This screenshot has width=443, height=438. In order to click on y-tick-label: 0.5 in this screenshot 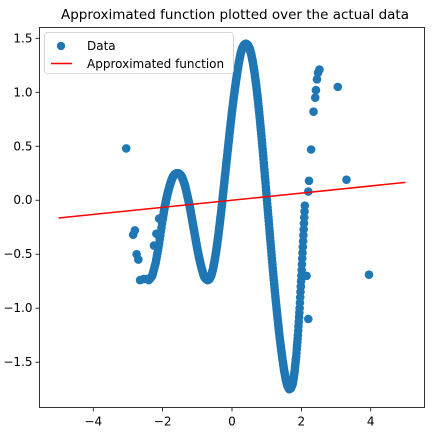, I will do `click(22, 146)`.